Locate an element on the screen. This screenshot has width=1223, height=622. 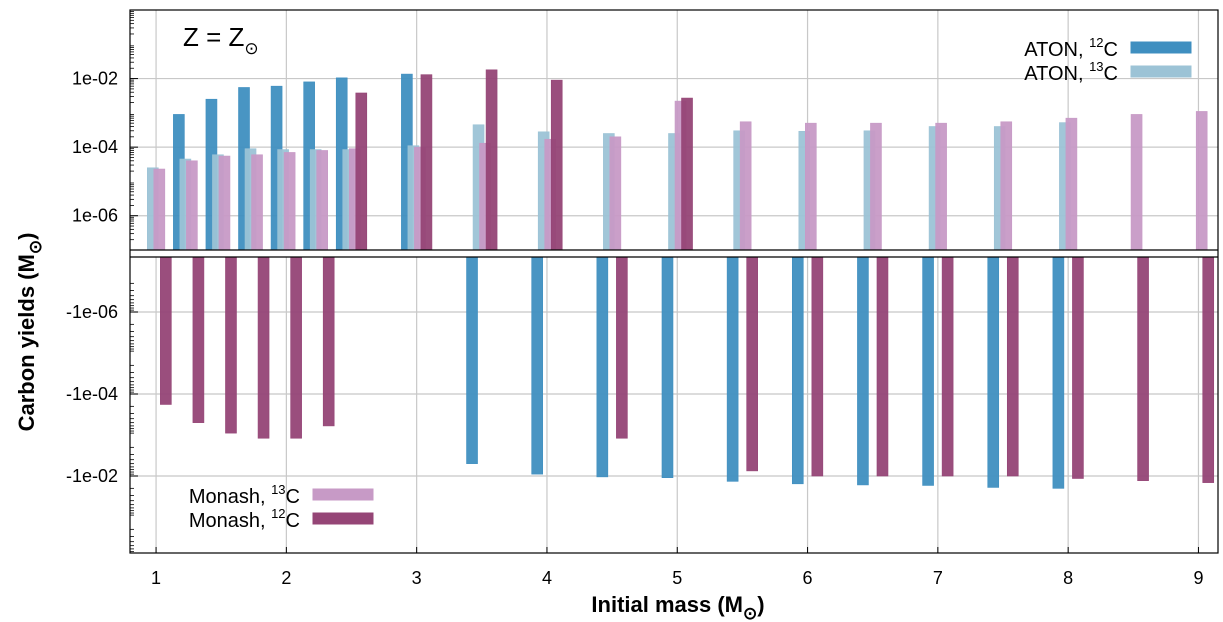
x-tick-label: 8 is located at coordinates (1068, 578).